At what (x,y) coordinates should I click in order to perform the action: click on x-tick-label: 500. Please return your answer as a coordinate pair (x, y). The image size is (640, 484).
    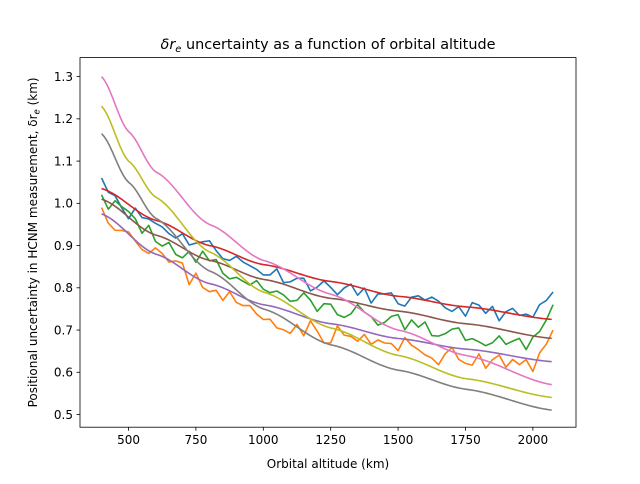
    Looking at the image, I should click on (128, 440).